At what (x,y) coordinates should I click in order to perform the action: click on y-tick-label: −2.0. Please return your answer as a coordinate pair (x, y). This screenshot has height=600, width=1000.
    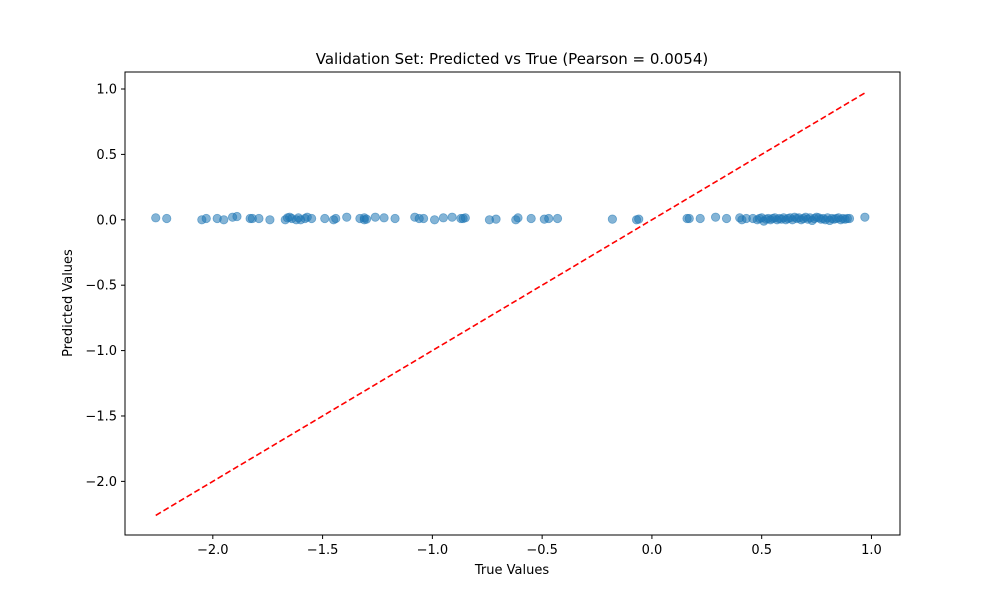
    Looking at the image, I should click on (101, 482).